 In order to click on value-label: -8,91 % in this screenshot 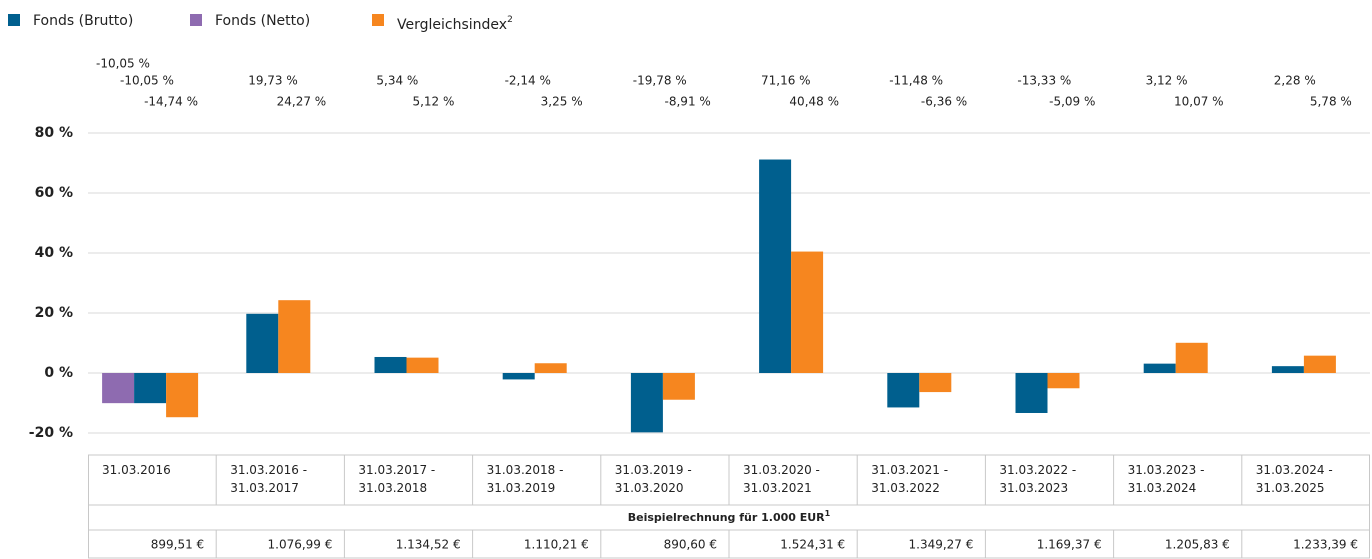, I will do `click(688, 102)`.